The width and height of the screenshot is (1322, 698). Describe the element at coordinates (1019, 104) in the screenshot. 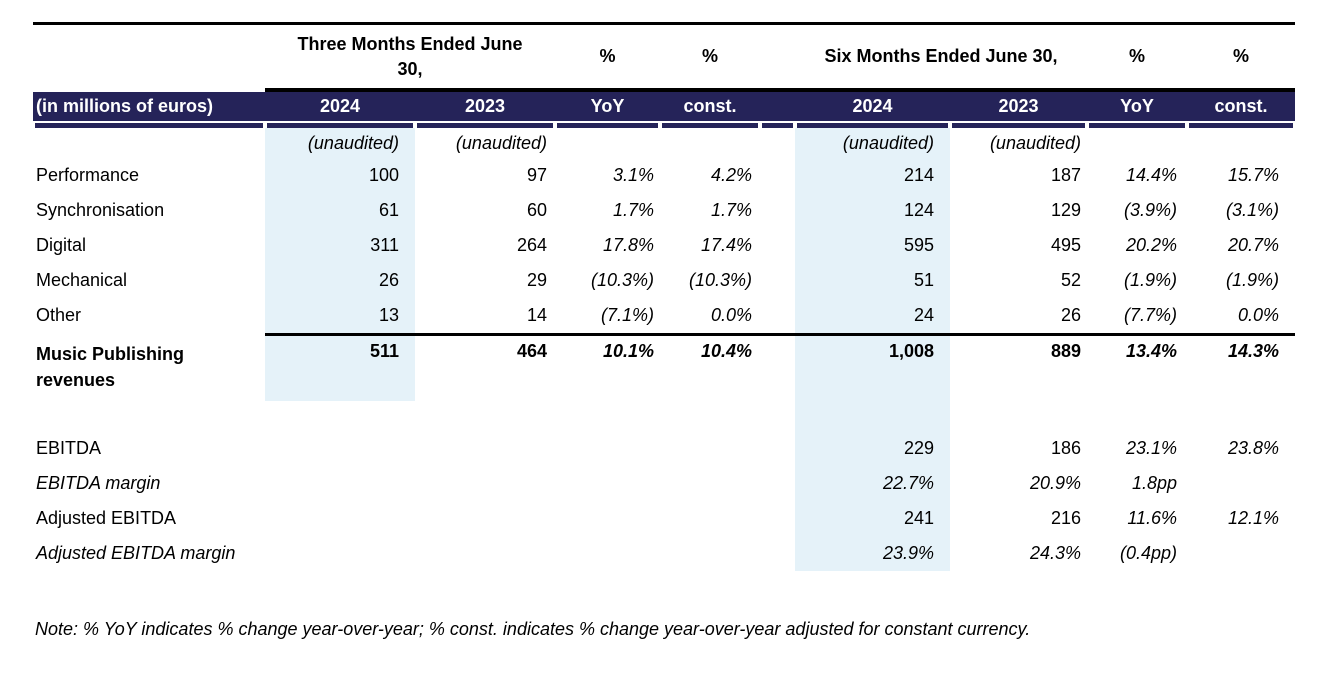

I see `col-header-2023-6m: 2023` at that location.